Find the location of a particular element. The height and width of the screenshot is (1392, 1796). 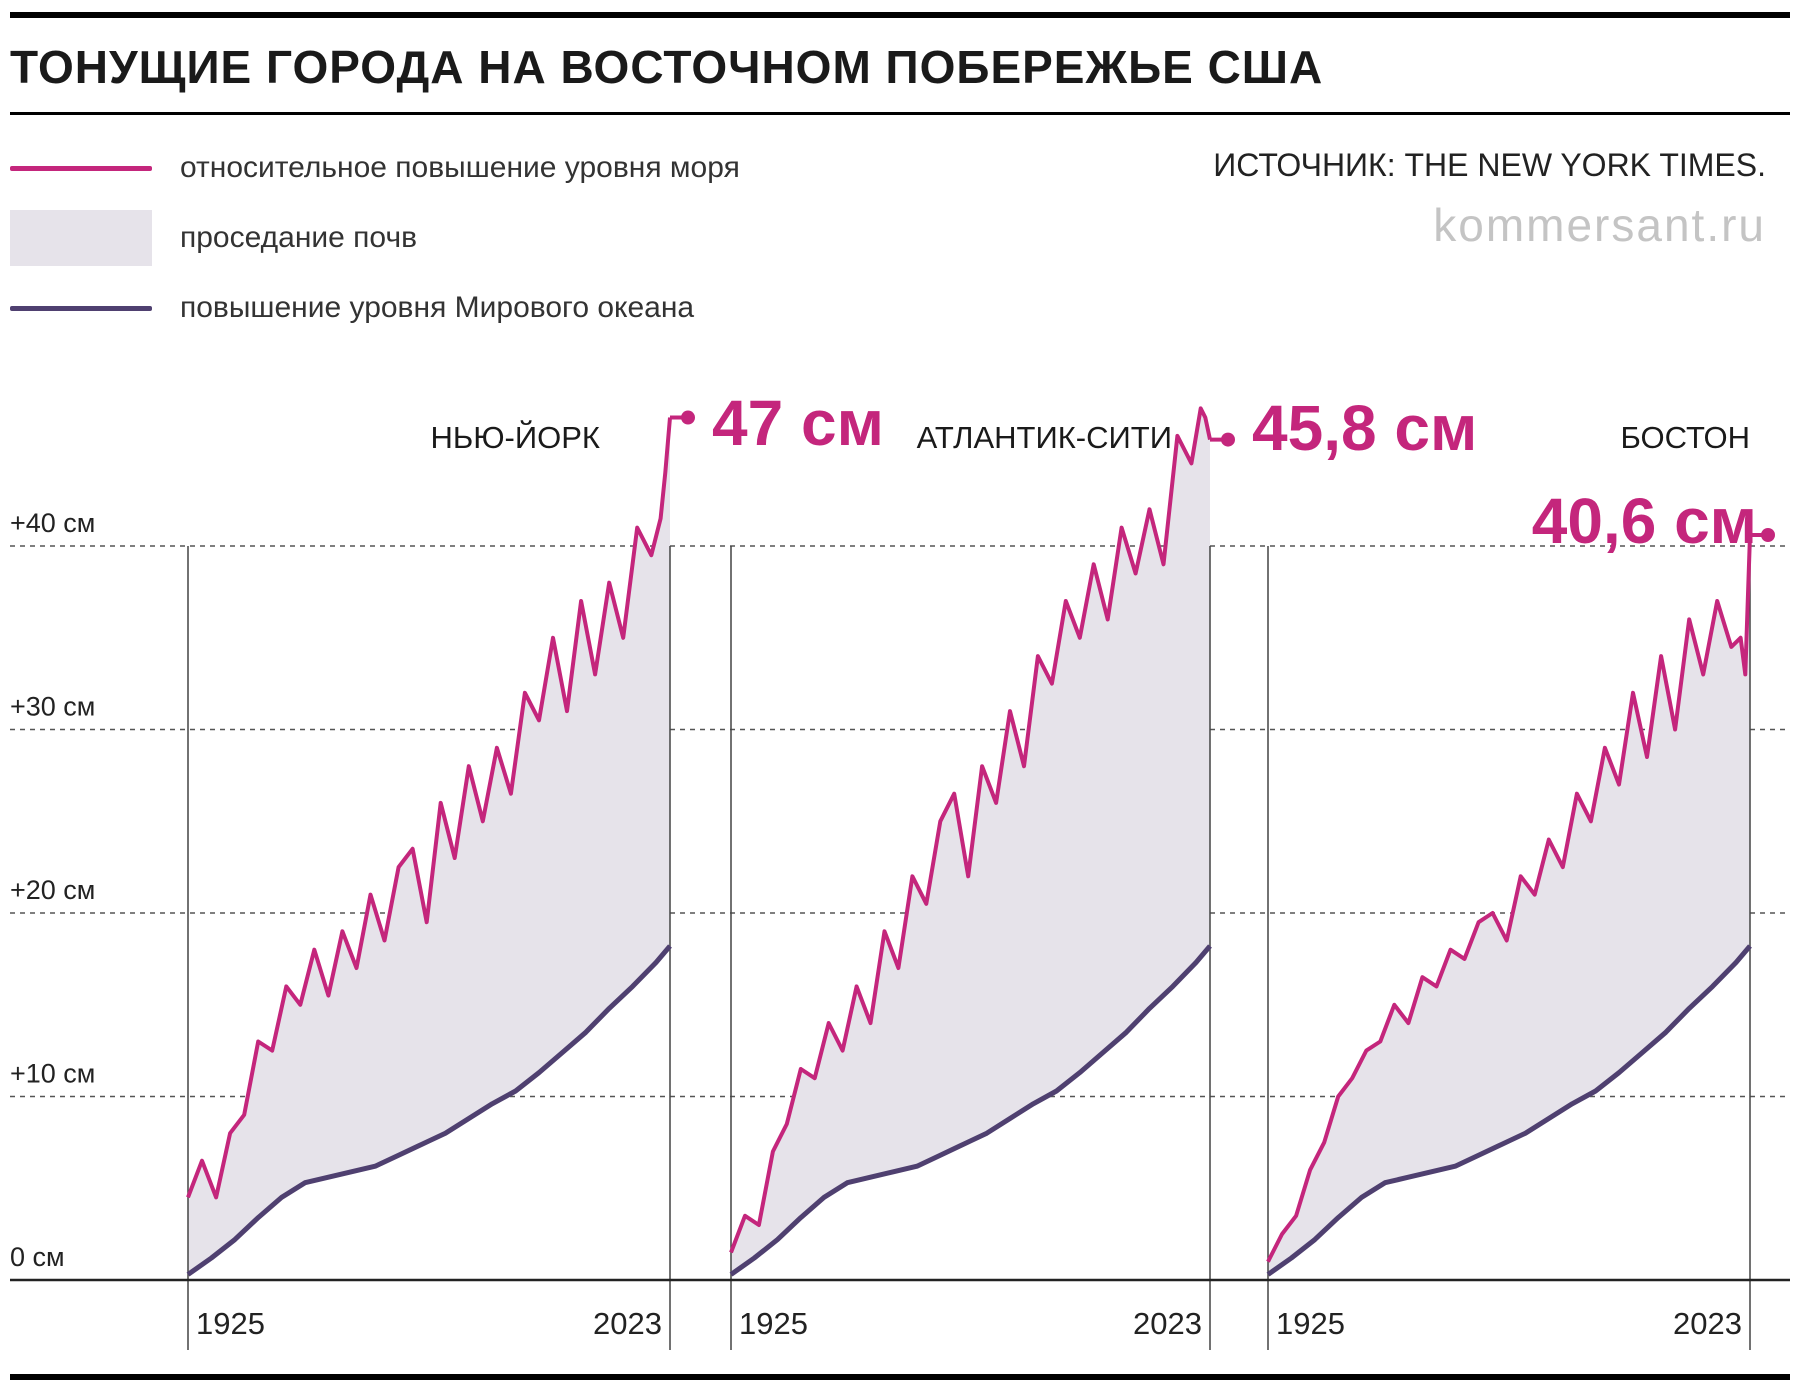

source-note: ИСТОЧНИК: THE NEW YORK TIMES. is located at coordinates (1489, 165).